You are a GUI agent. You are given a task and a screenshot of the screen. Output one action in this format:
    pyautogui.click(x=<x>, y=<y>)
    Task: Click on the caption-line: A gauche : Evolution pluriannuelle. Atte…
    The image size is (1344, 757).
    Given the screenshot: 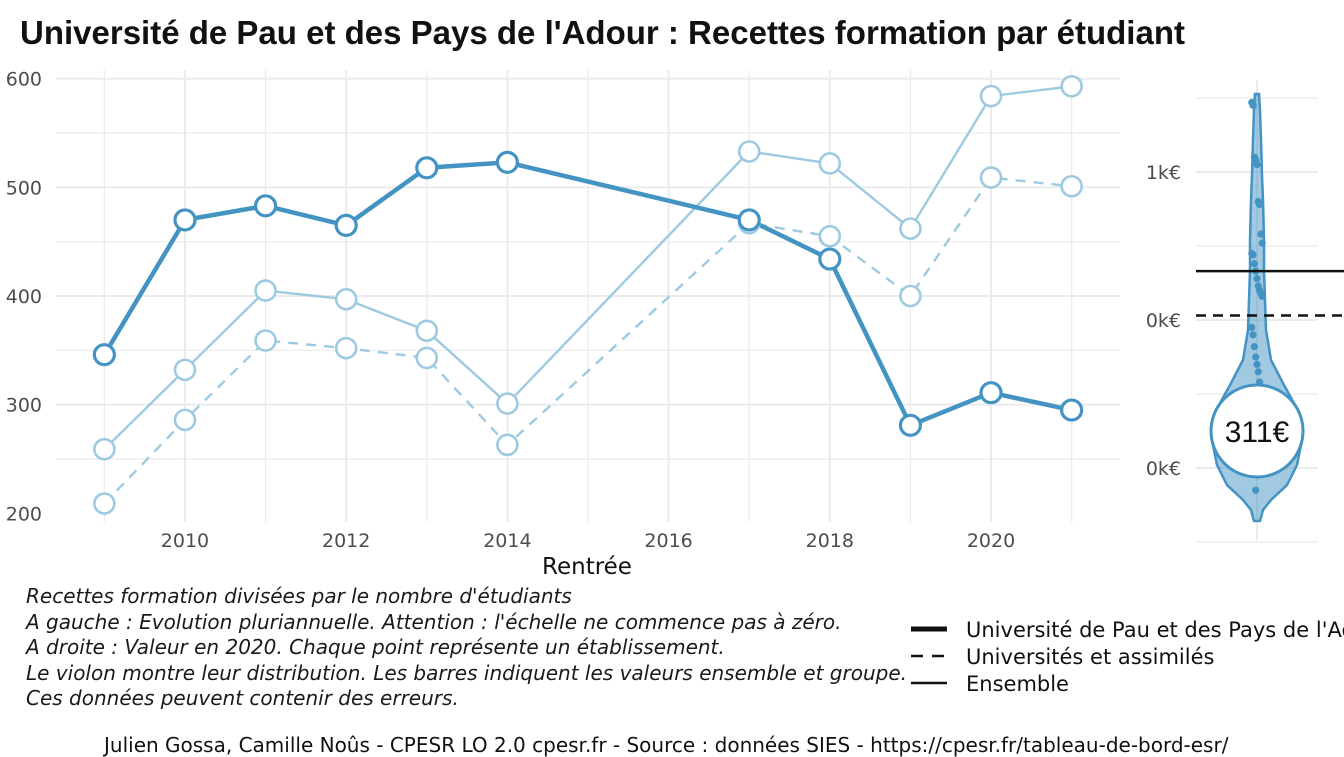 What is the action you would take?
    pyautogui.click(x=434, y=621)
    